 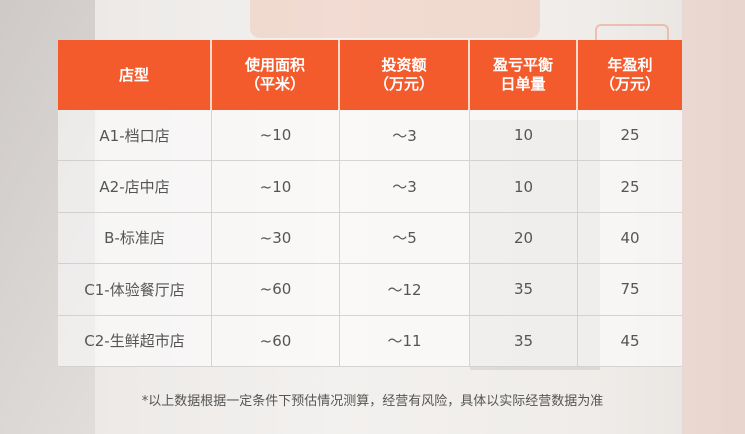 I want to click on table-row: A2-店中店 ~10 〜3 10 25, so click(x=370, y=187).